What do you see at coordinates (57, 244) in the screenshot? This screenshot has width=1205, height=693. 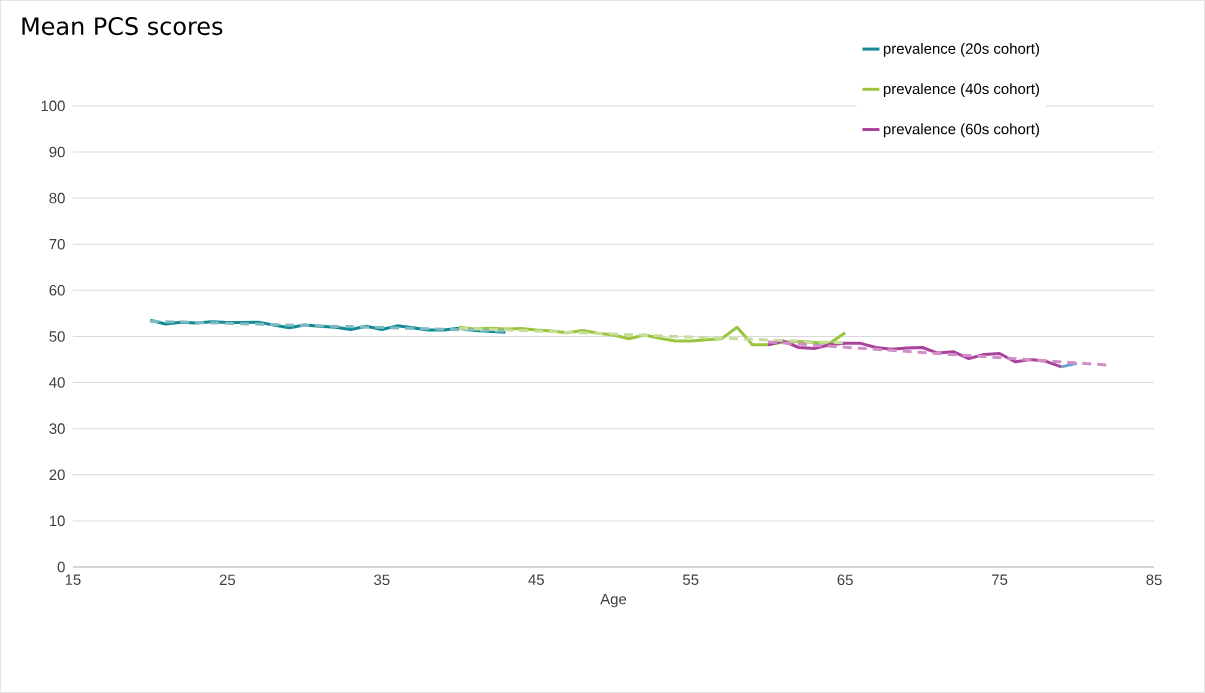 I see `y-tick-label: 70` at bounding box center [57, 244].